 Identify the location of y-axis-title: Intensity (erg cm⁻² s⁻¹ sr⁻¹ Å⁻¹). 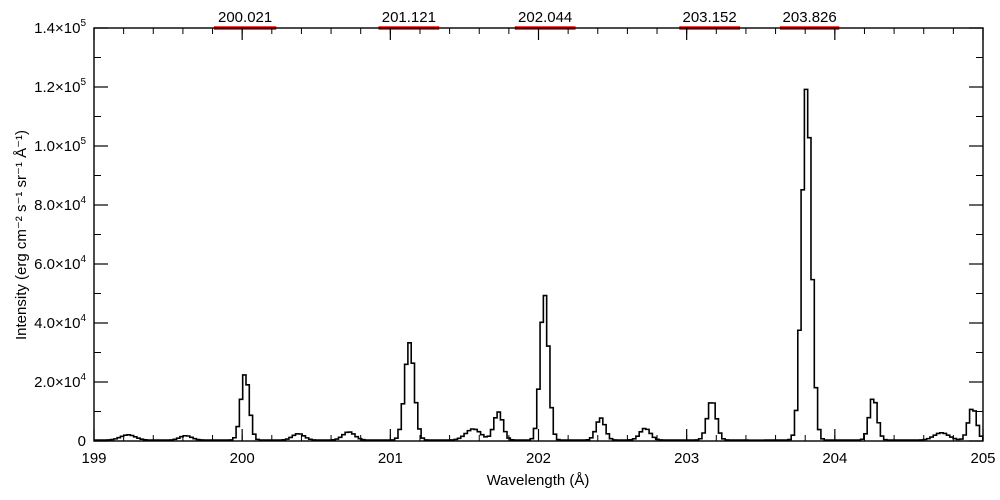
(21, 235).